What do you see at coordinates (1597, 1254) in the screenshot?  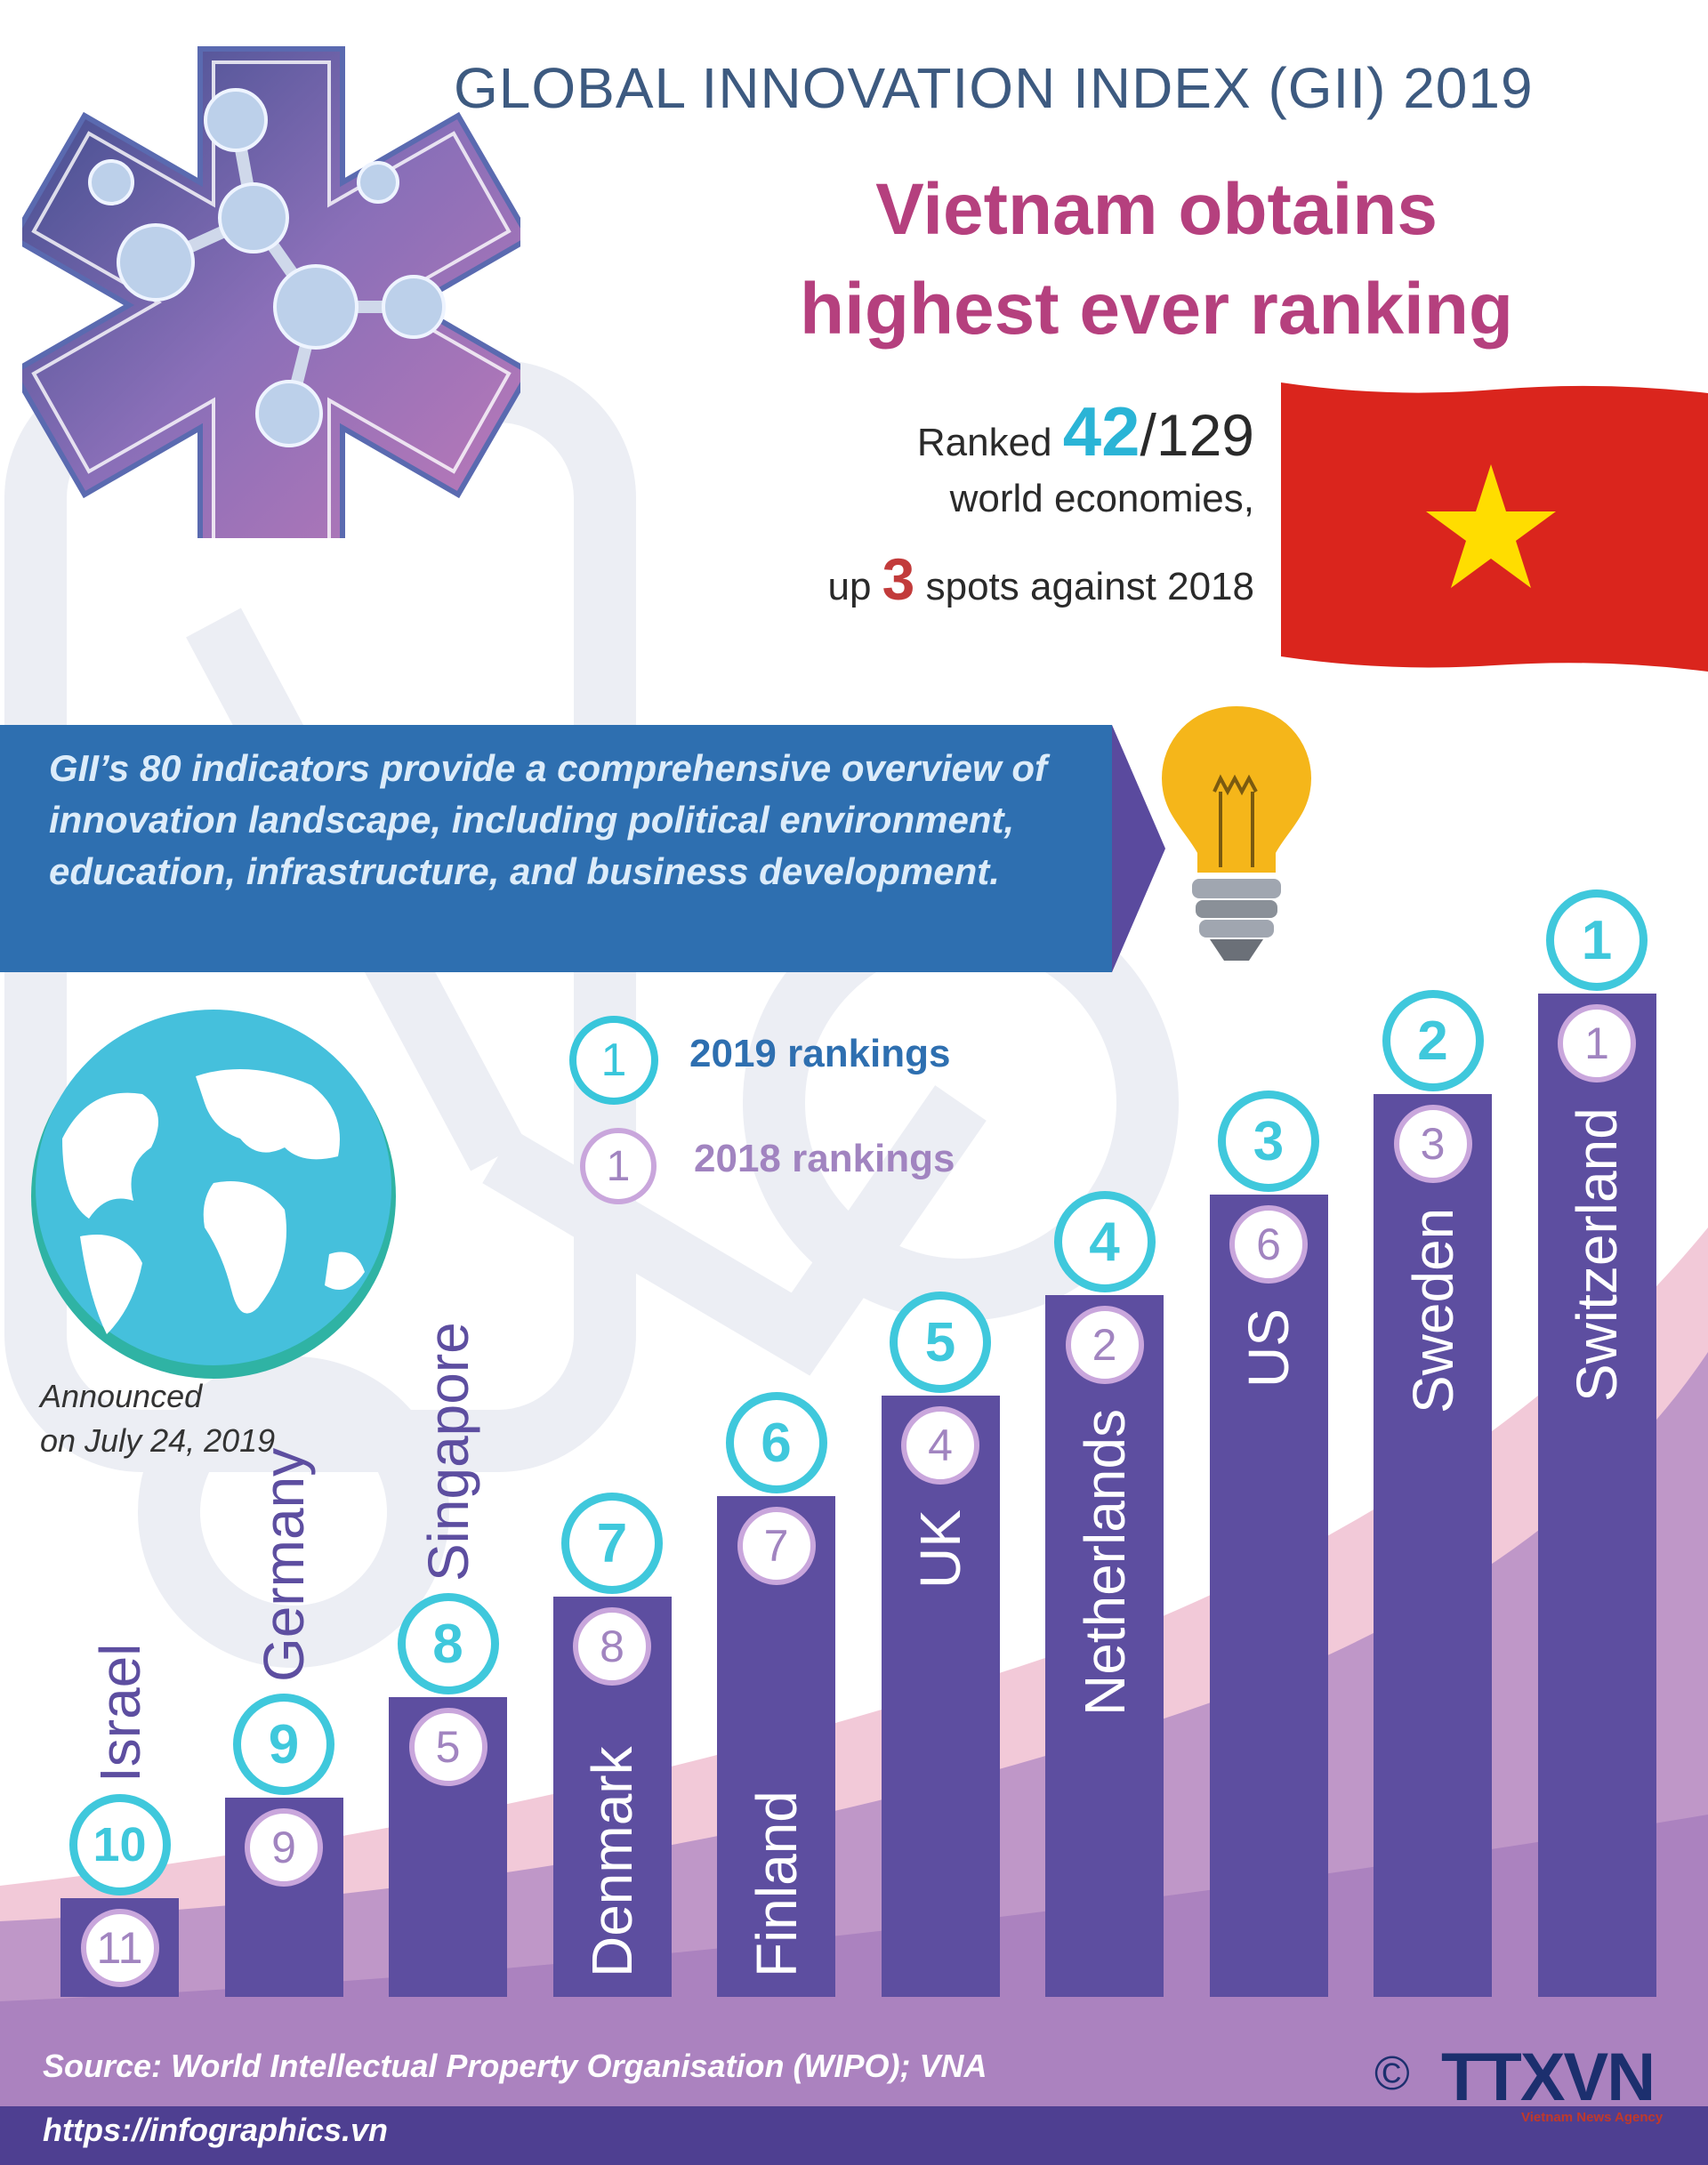 I see `country-label-switzerland: Switzerland` at bounding box center [1597, 1254].